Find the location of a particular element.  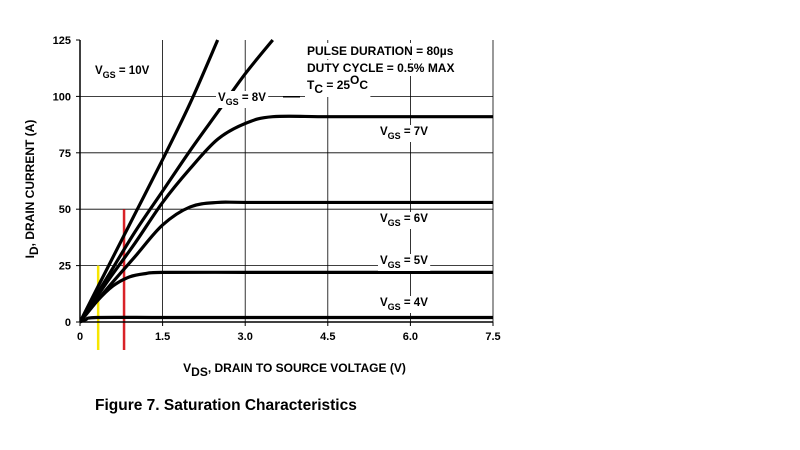

note-0: PULSE DURATION = 80µs is located at coordinates (380, 51).